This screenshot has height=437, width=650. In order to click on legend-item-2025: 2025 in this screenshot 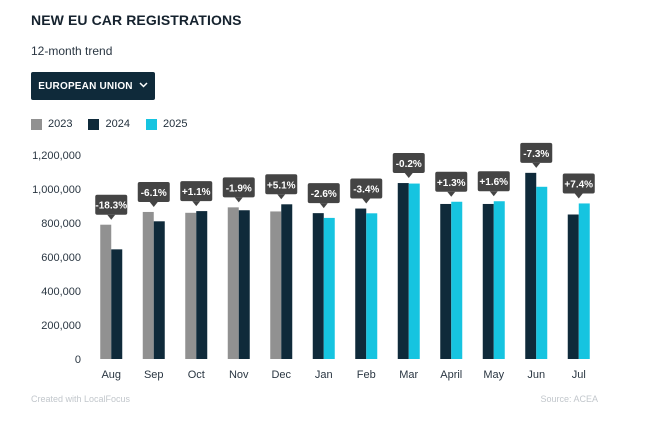, I will do `click(166, 124)`.